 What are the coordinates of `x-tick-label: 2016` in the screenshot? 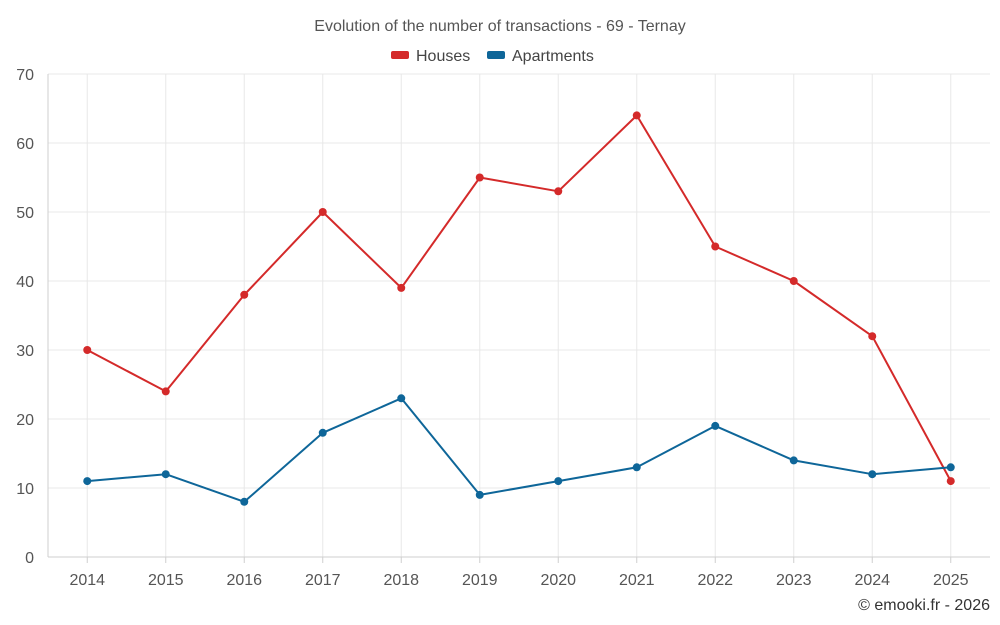 It's located at (244, 580).